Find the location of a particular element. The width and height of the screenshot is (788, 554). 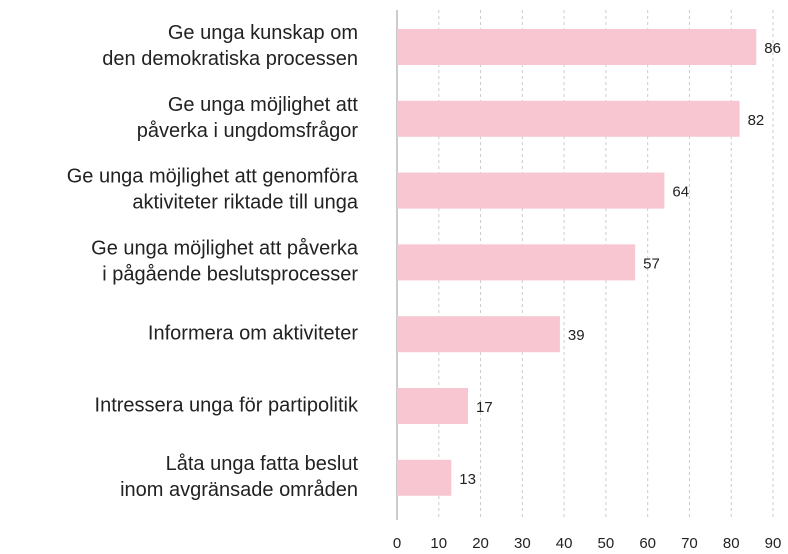

value-label: 39 is located at coordinates (576, 335).